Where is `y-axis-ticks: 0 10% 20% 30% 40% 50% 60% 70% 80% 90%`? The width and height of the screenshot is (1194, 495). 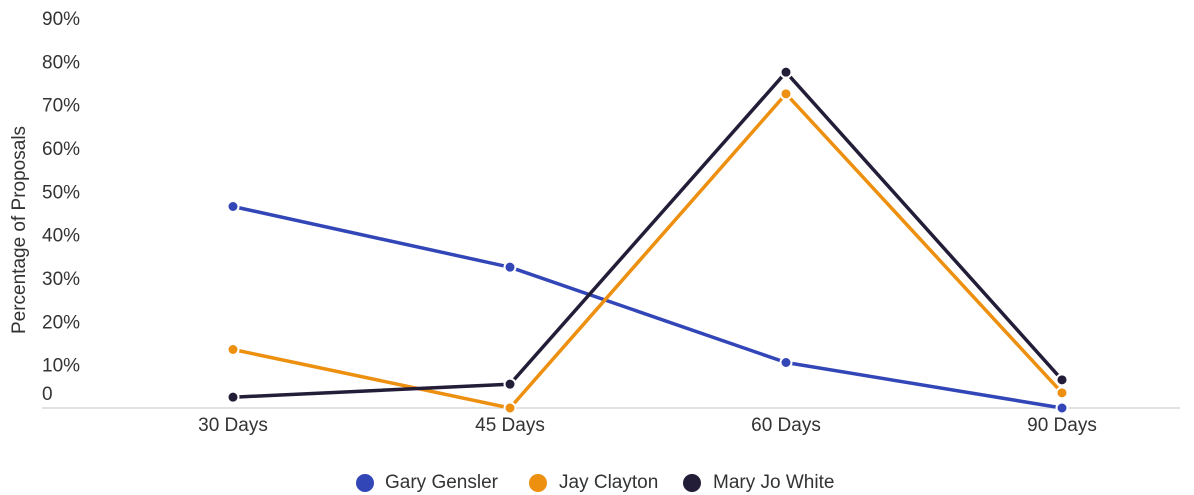
y-axis-ticks: 0 10% 20% 30% 40% 50% 60% 70% 80% 90% is located at coordinates (61, 207).